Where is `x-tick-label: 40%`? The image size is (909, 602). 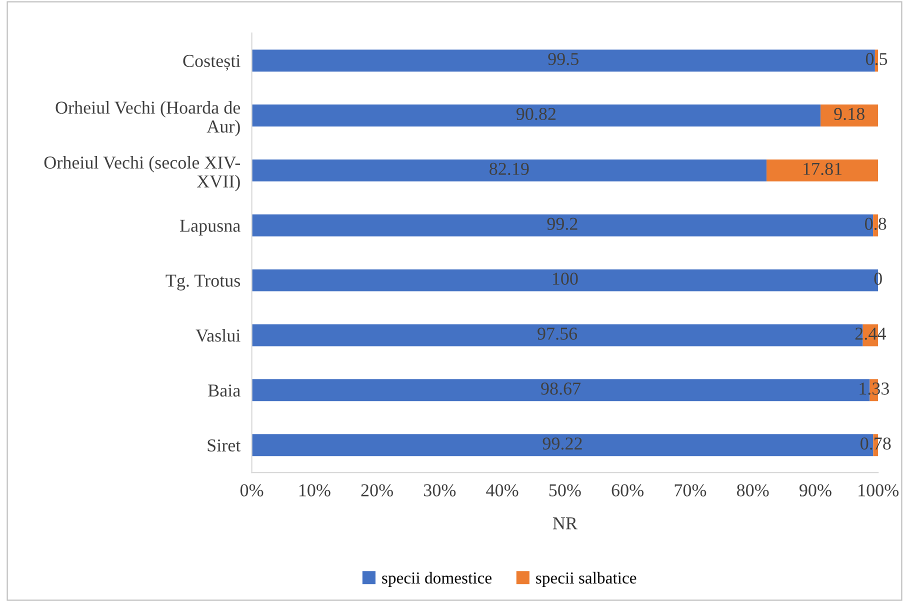
x-tick-label: 40% is located at coordinates (502, 490).